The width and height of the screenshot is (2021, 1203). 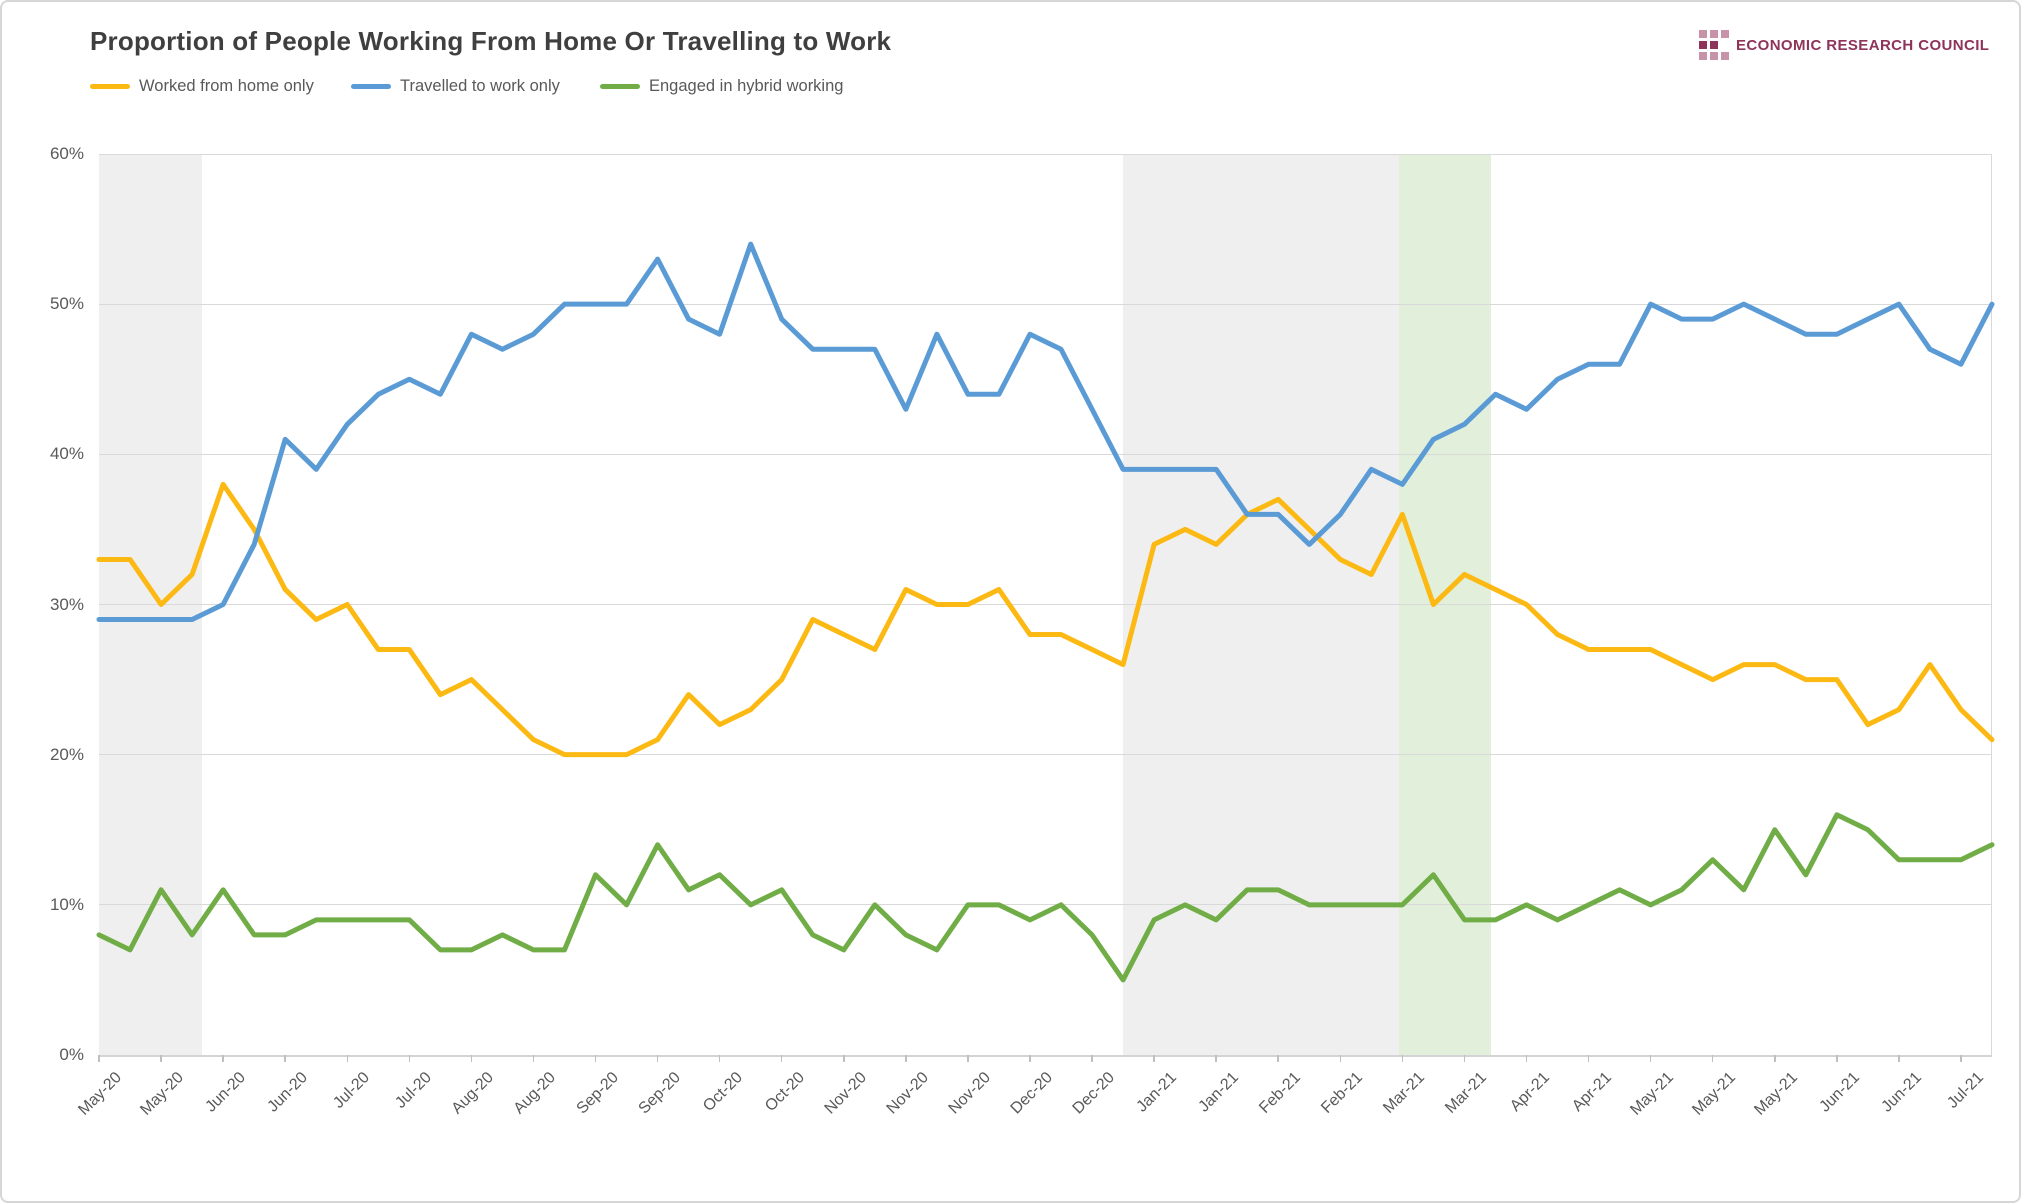 I want to click on x-axis-tick-label: Sep-20, so click(x=659, y=1093).